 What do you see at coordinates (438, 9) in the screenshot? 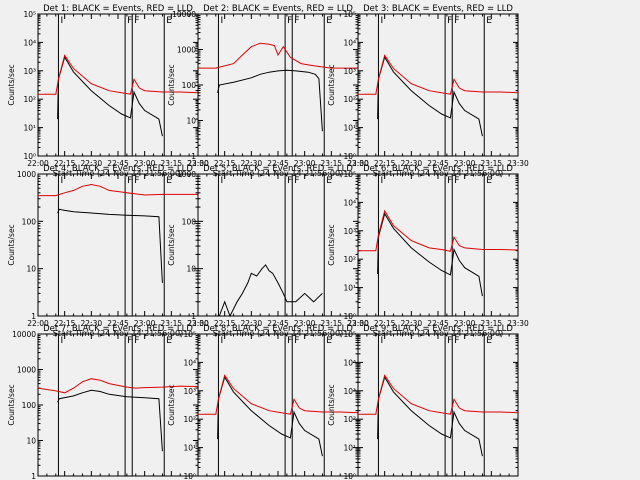
I see `chart-title: Det 3: BLACK = Events, RED = LLD` at bounding box center [438, 9].